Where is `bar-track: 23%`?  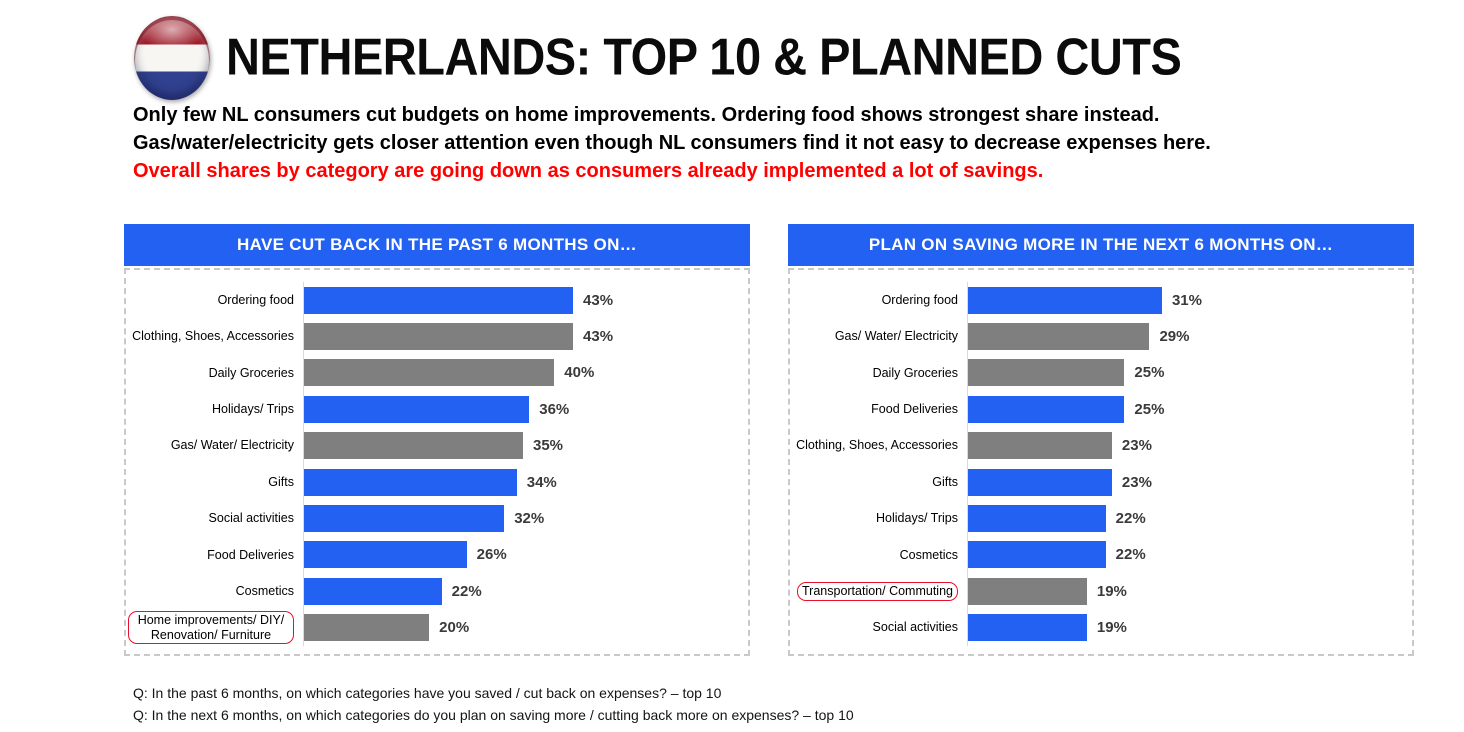 bar-track: 23% is located at coordinates (1186, 445).